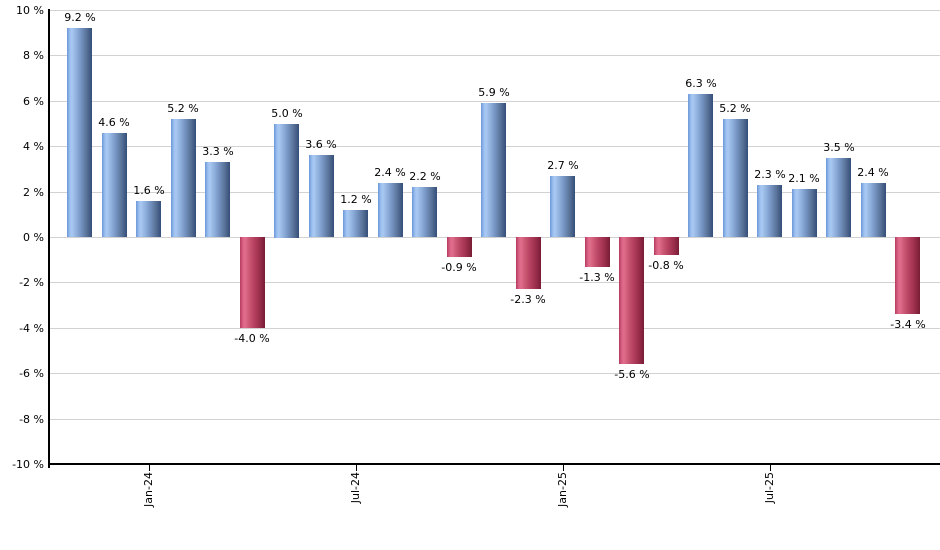 Image resolution: width=940 pixels, height=550 pixels. What do you see at coordinates (701, 83) in the screenshot?
I see `bar-value-label: 6.3 %` at bounding box center [701, 83].